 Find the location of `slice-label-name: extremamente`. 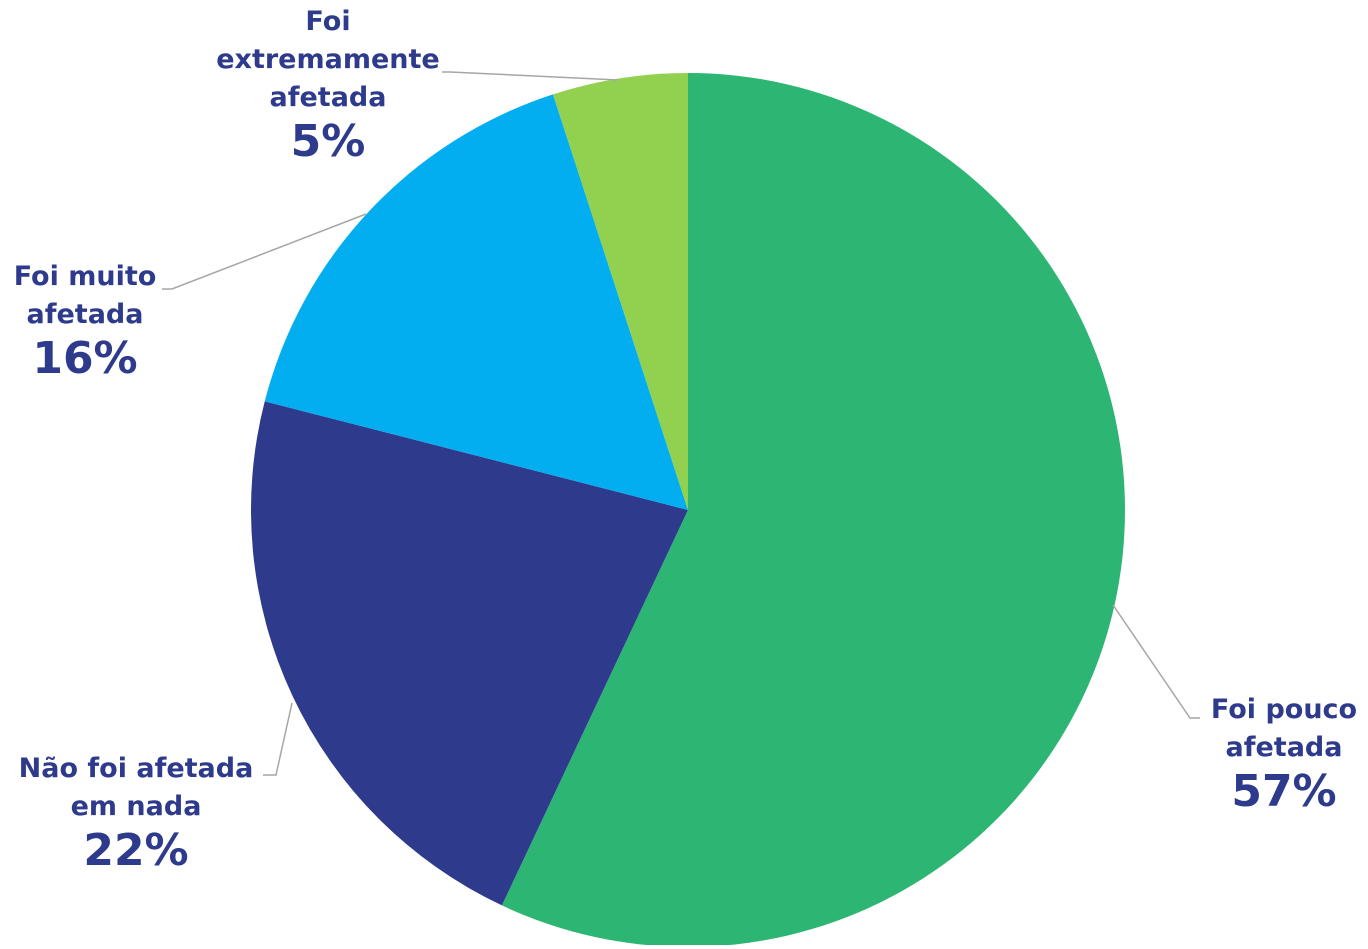

slice-label-name: extremamente is located at coordinates (328, 59).